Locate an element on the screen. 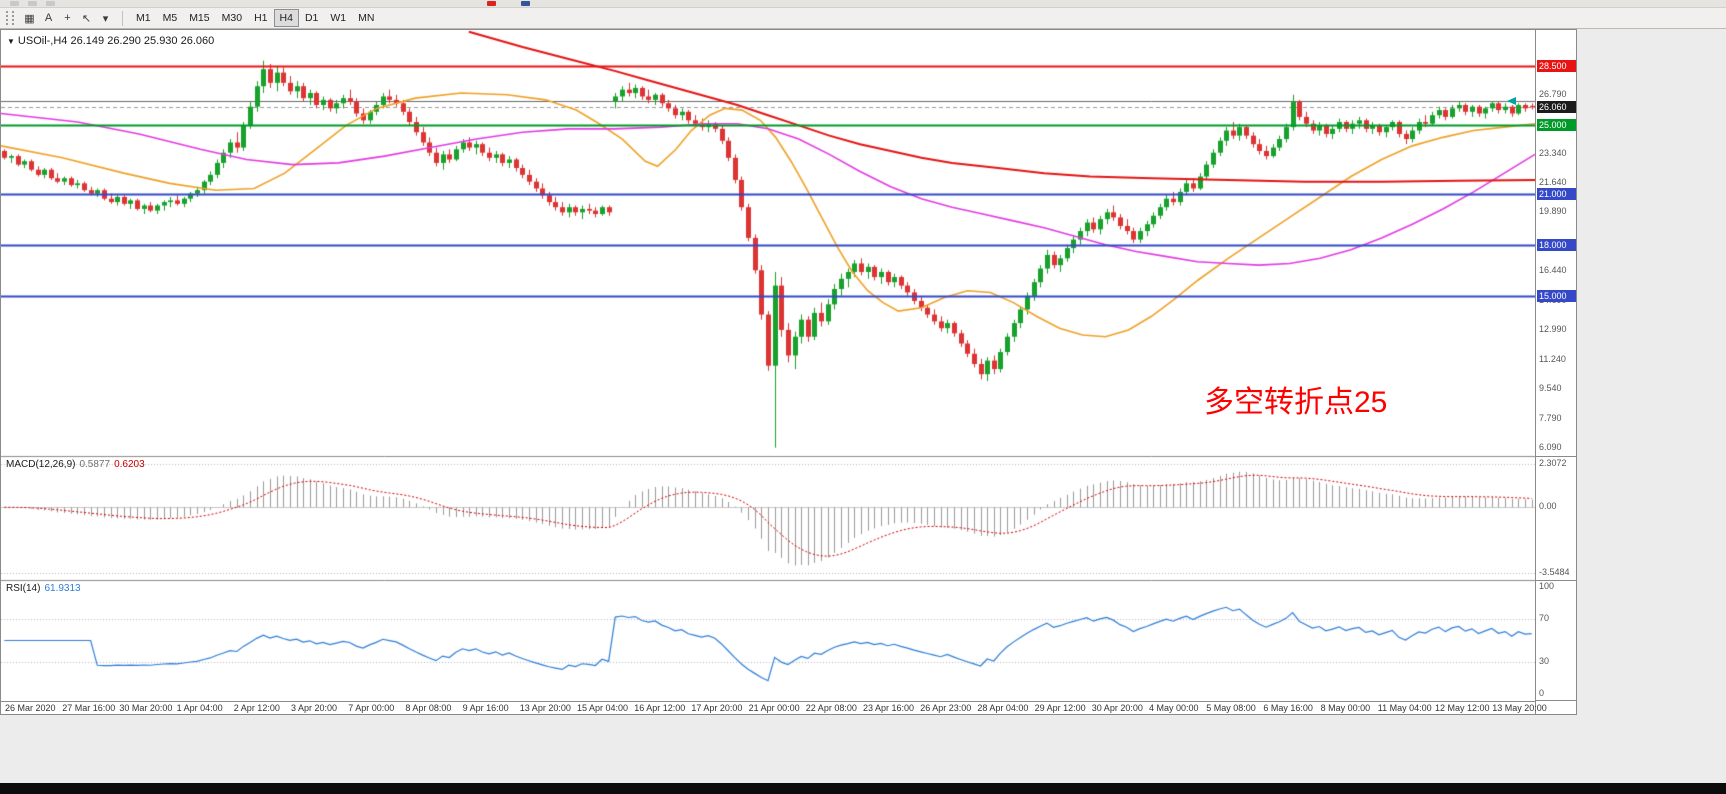 This screenshot has height=794, width=1726. price-tick: 21.640 is located at coordinates (1553, 182).